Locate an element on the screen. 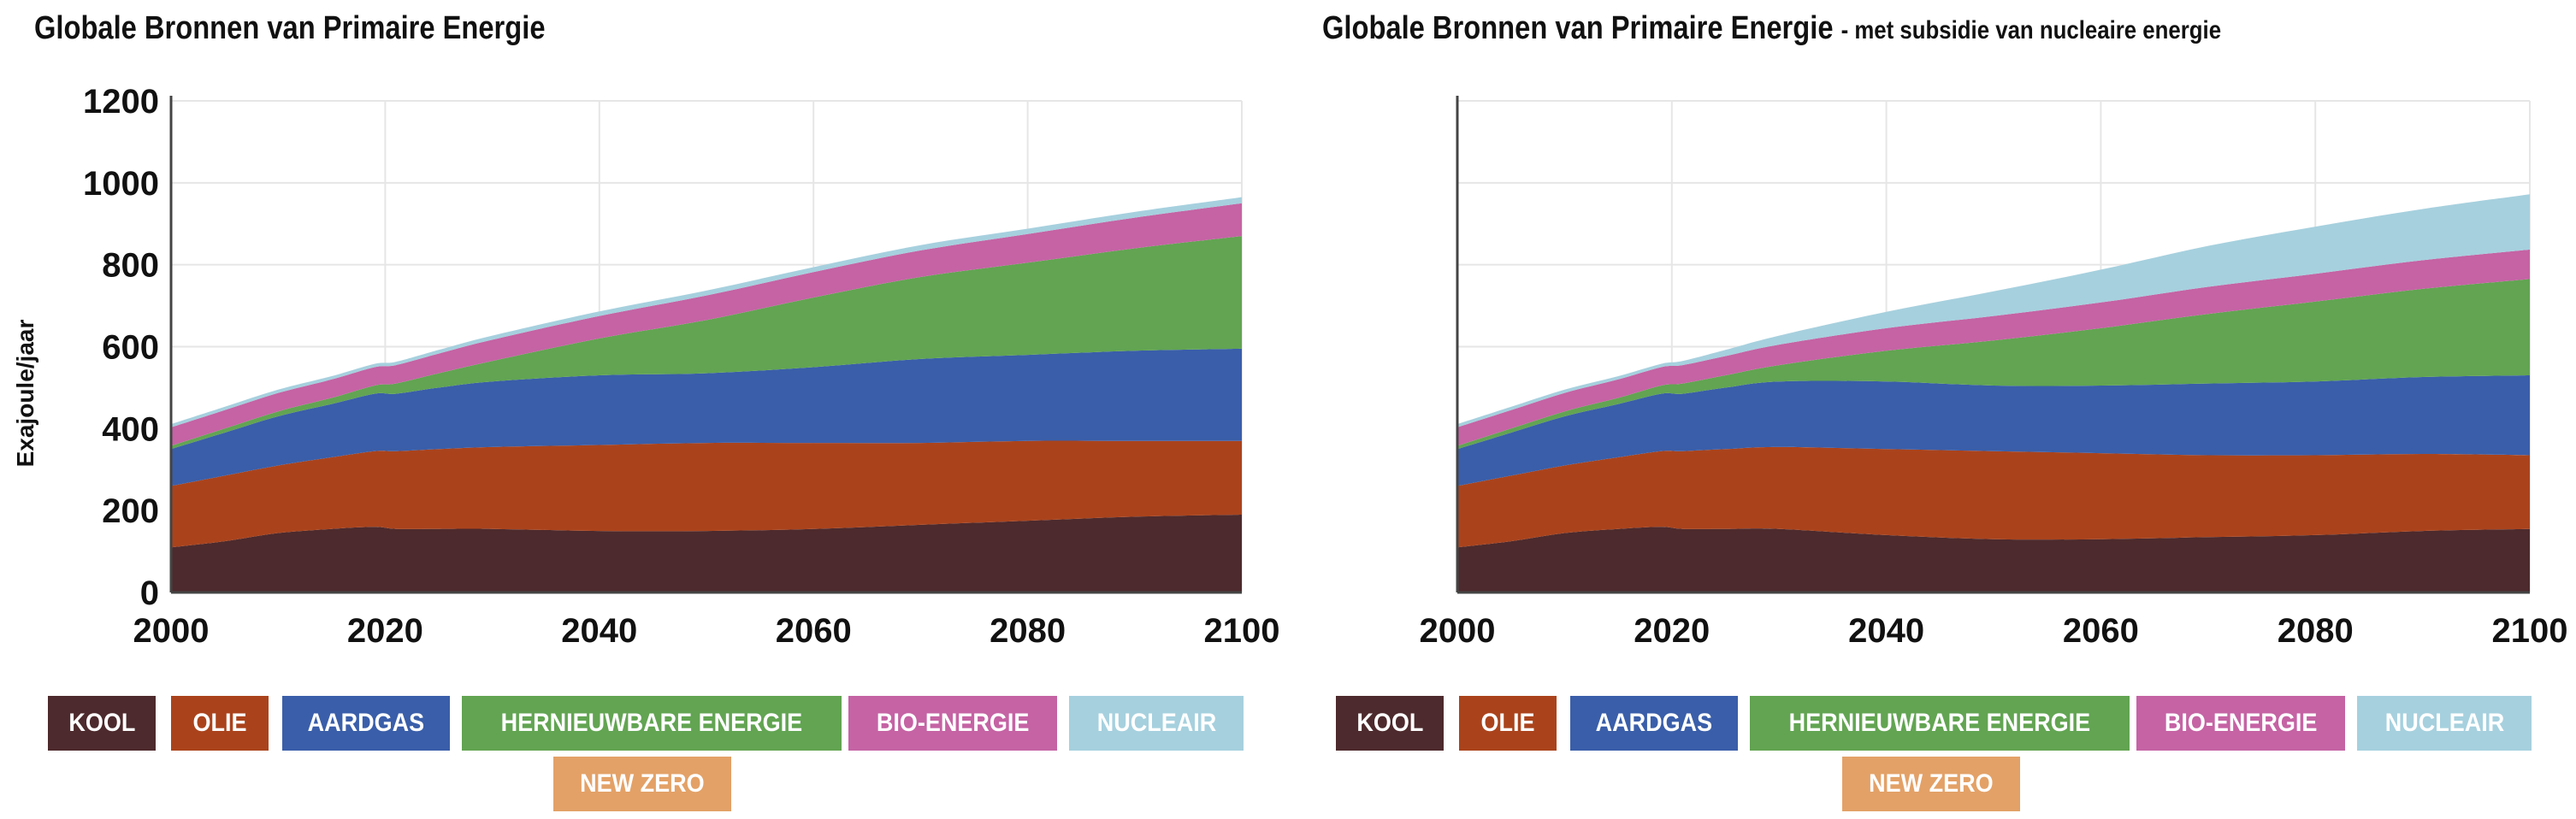 The width and height of the screenshot is (2576, 819). chart-subtitle-right: - met subsidie van nucleaire energie is located at coordinates (2031, 30).